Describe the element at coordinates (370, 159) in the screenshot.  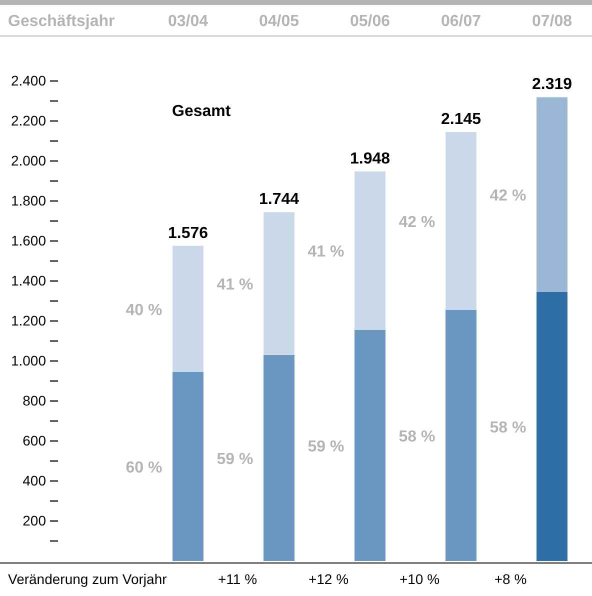
I see `total-label: 1.948` at that location.